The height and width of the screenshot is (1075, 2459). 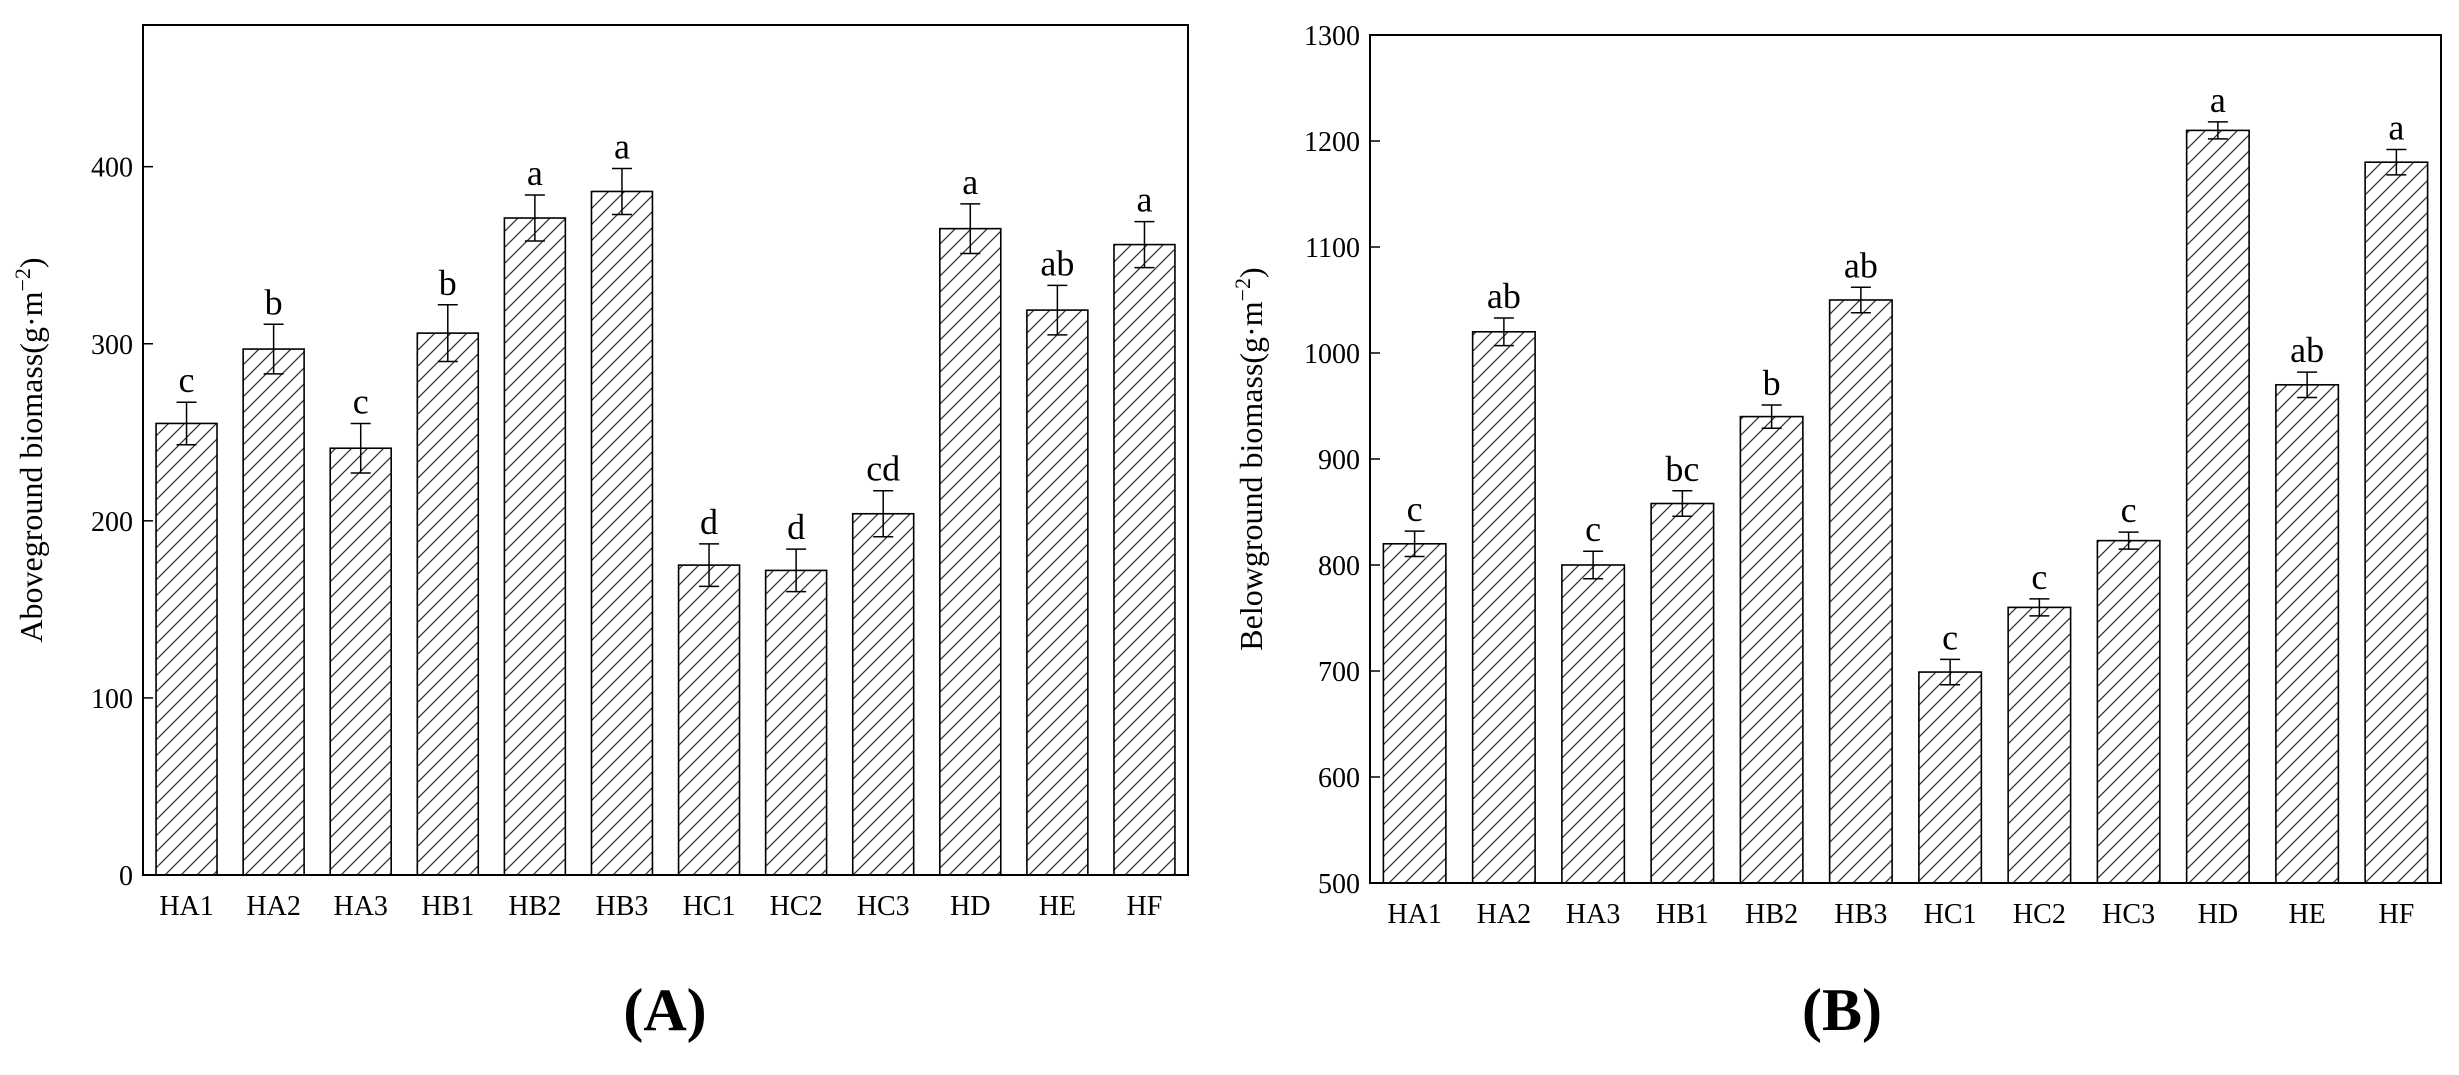 I want to click on y-axis-label: Aboveground biomass(g·m−2), so click(x=29, y=449).